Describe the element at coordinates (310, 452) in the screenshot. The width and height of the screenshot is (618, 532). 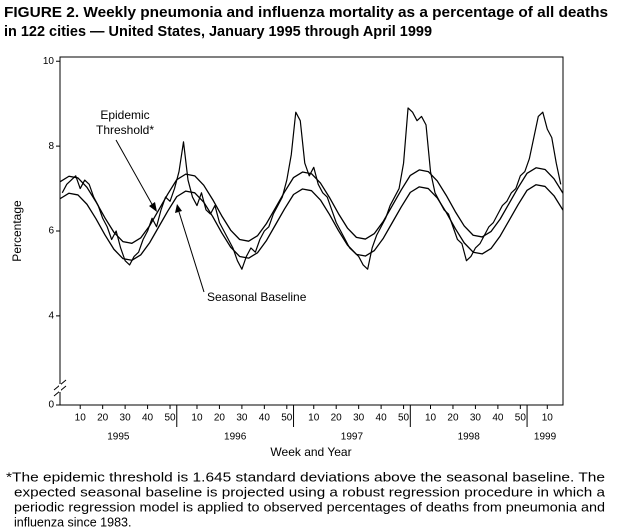
I see `x-axis-label: Week and Year` at that location.